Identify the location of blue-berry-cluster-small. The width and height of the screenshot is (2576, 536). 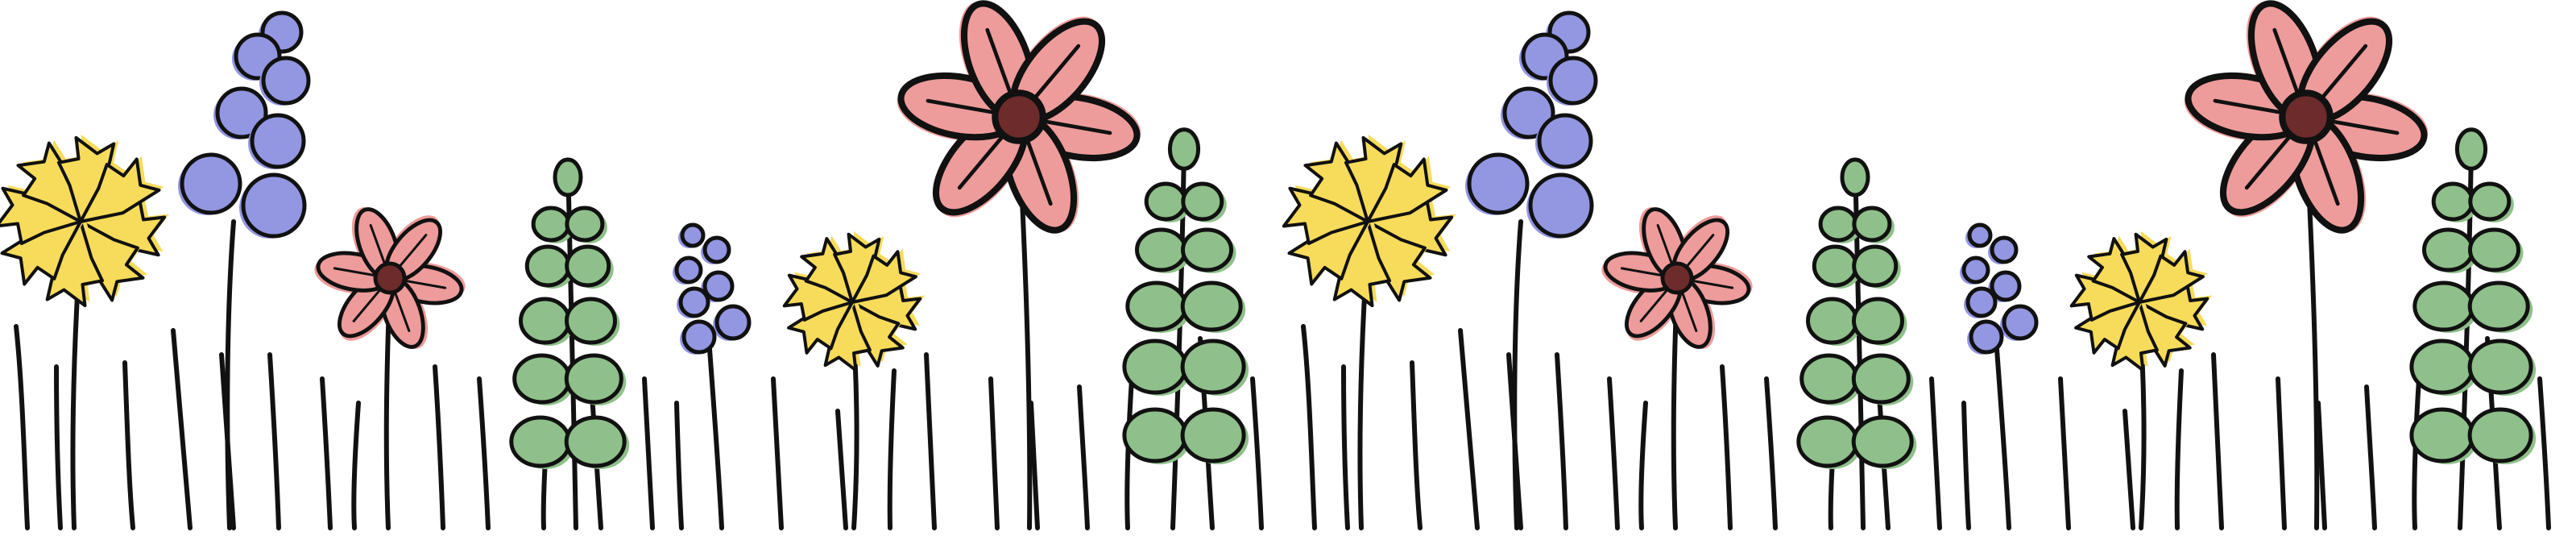
(2002, 433).